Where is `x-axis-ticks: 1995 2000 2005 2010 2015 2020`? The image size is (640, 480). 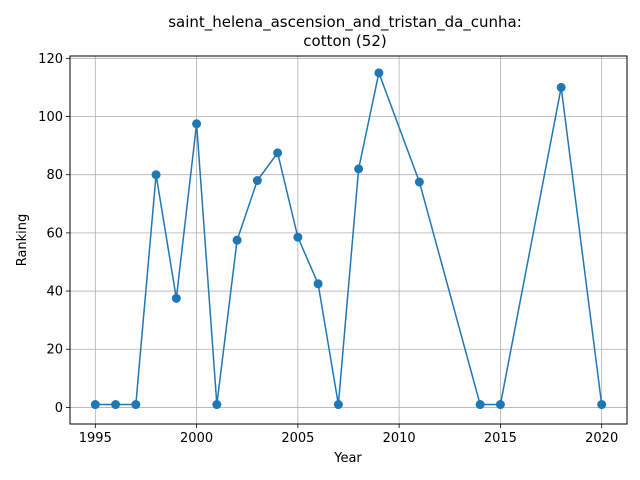 x-axis-ticks: 1995 2000 2005 2010 2015 2020 is located at coordinates (348, 435).